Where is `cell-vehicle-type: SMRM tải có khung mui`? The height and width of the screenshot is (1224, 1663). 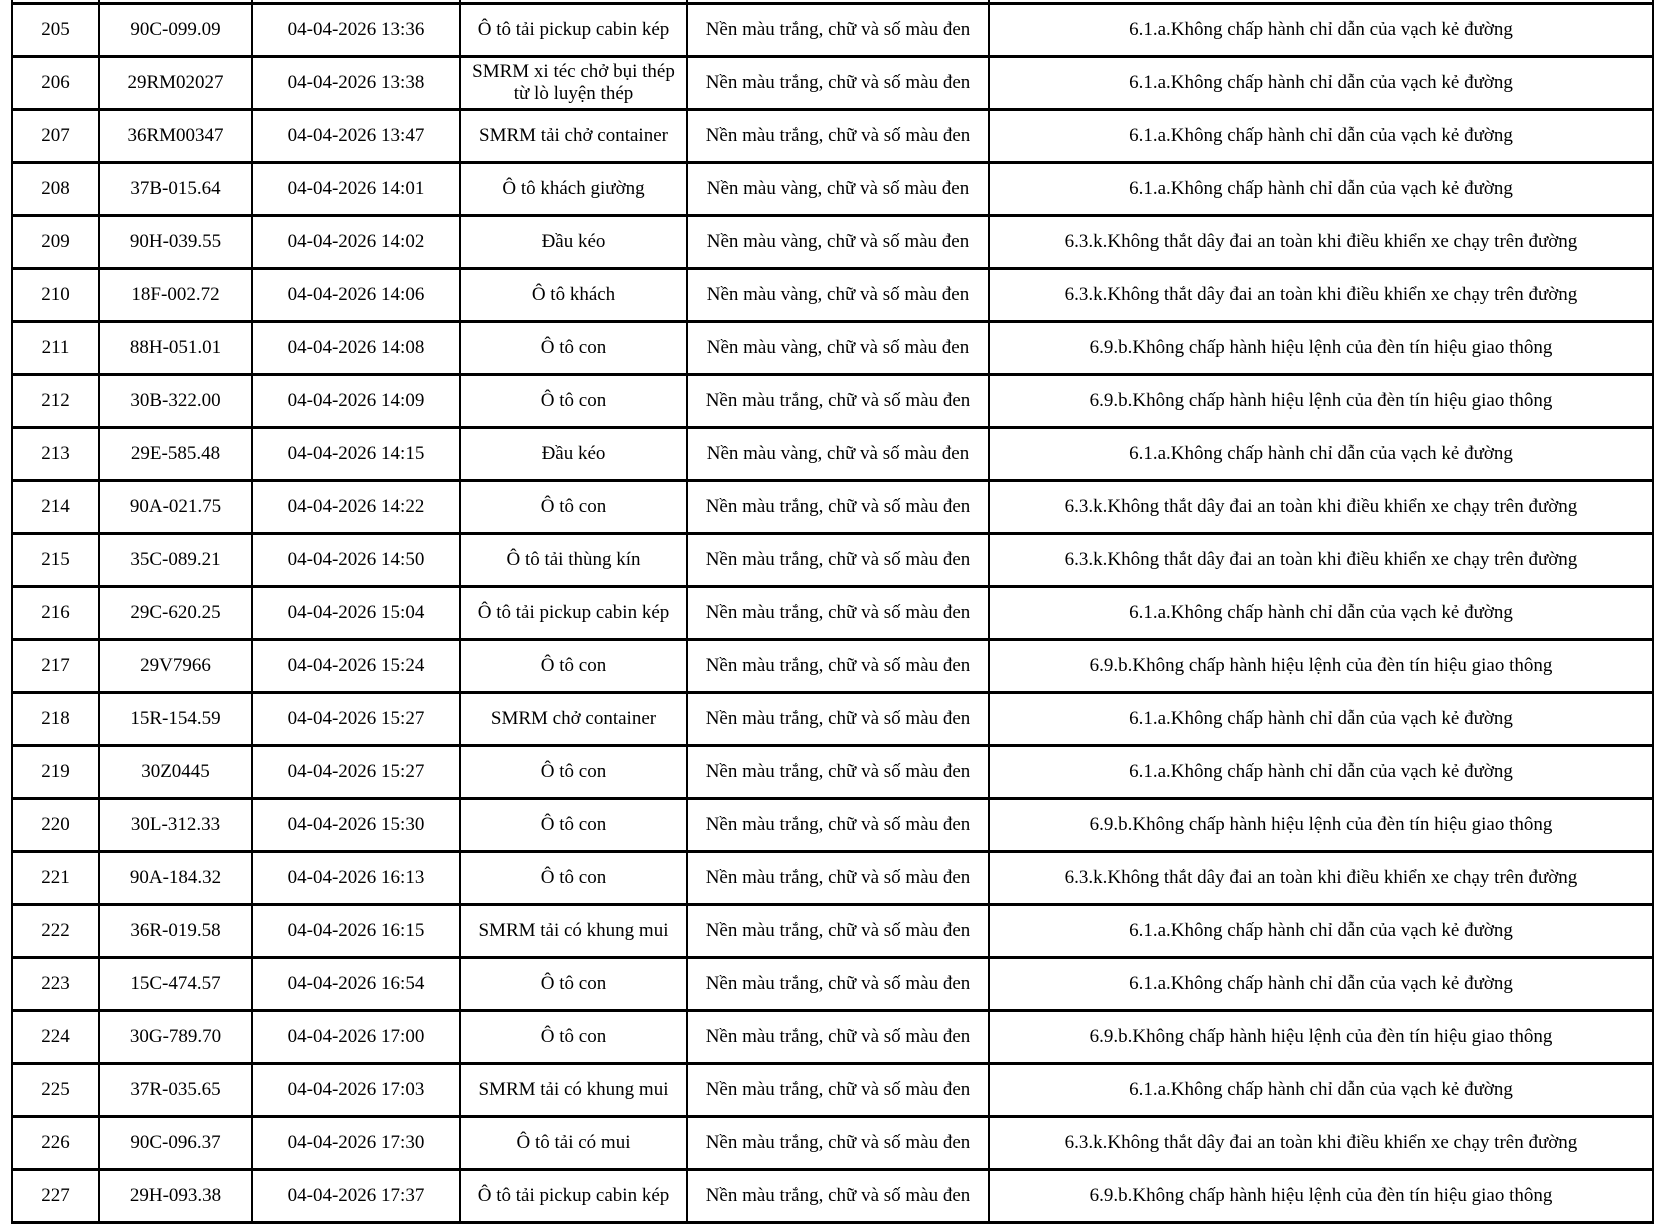
cell-vehicle-type: SMRM tải có khung mui is located at coordinates (573, 931).